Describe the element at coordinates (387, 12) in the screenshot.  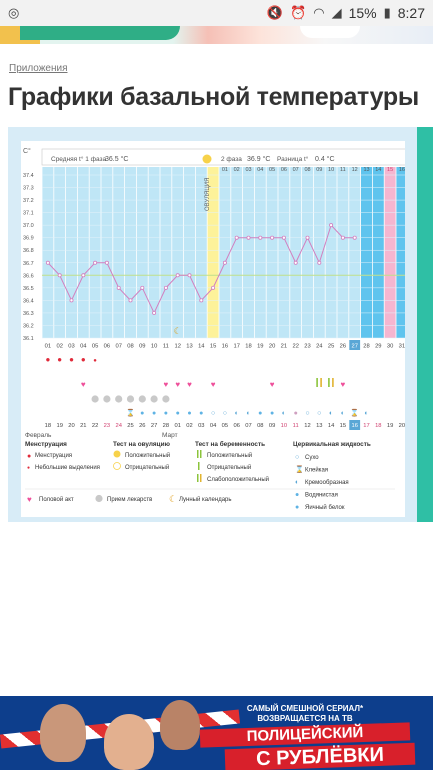
I see `battery-icon: ▮` at that location.